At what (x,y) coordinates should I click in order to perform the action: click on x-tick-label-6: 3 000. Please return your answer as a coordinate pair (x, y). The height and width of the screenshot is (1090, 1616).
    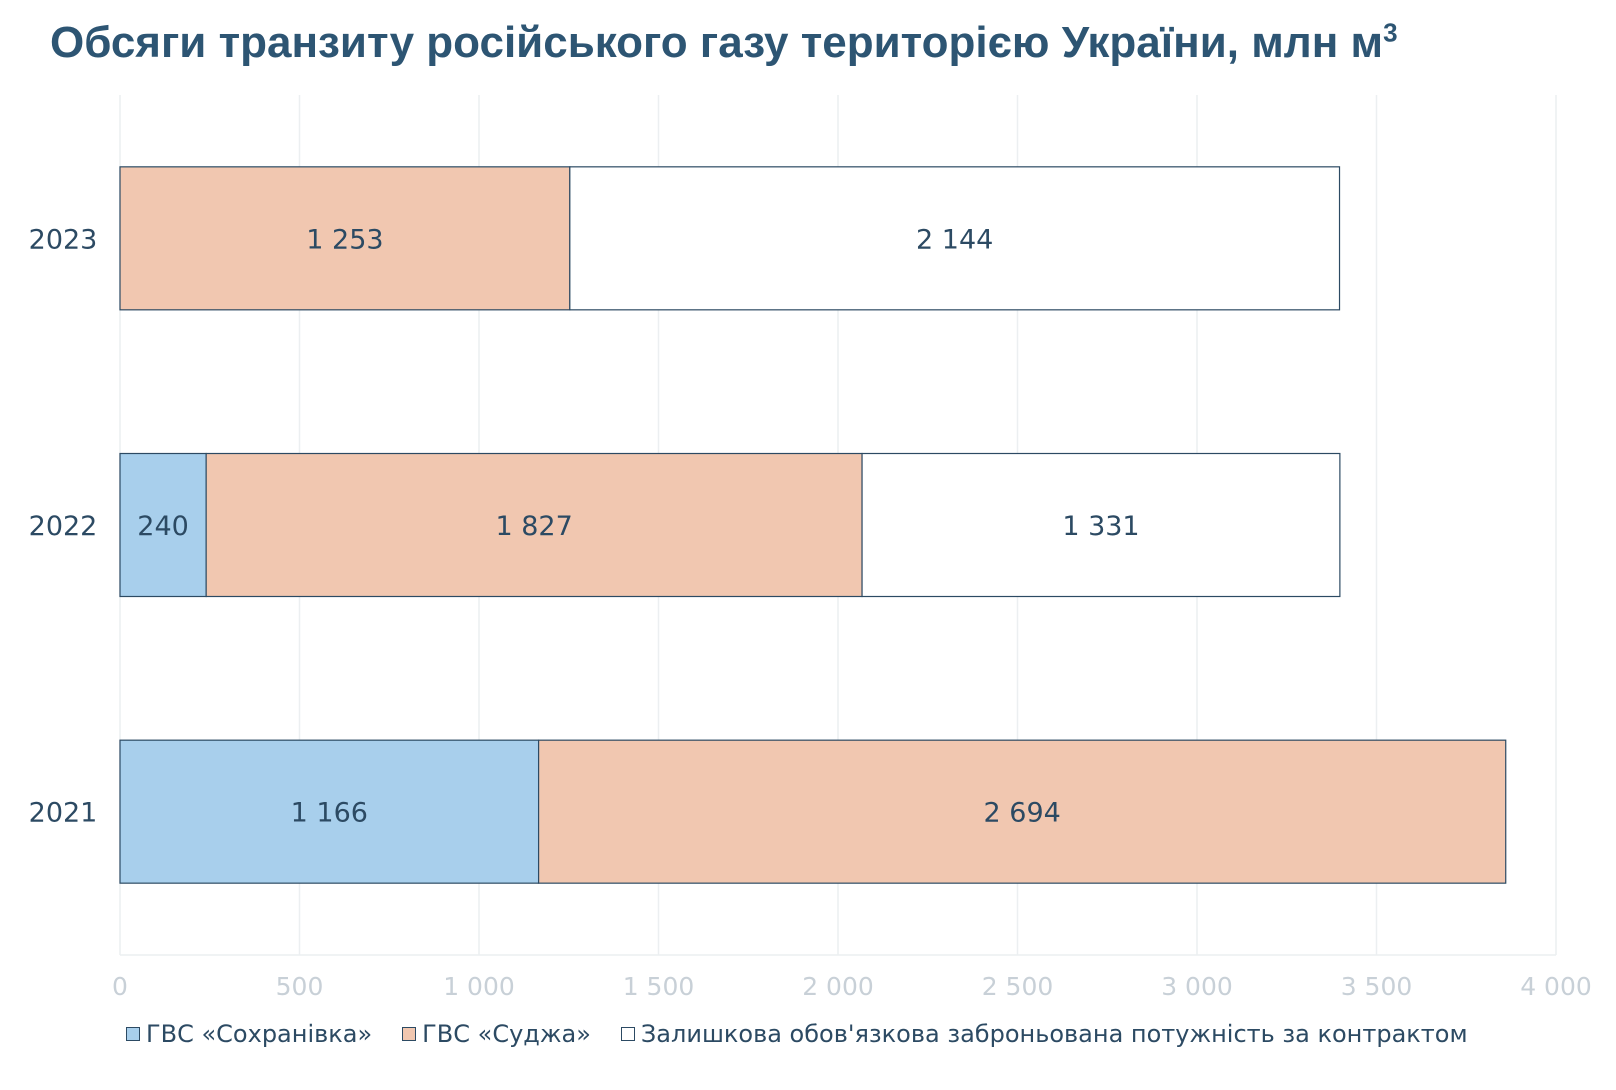
    Looking at the image, I should click on (1197, 986).